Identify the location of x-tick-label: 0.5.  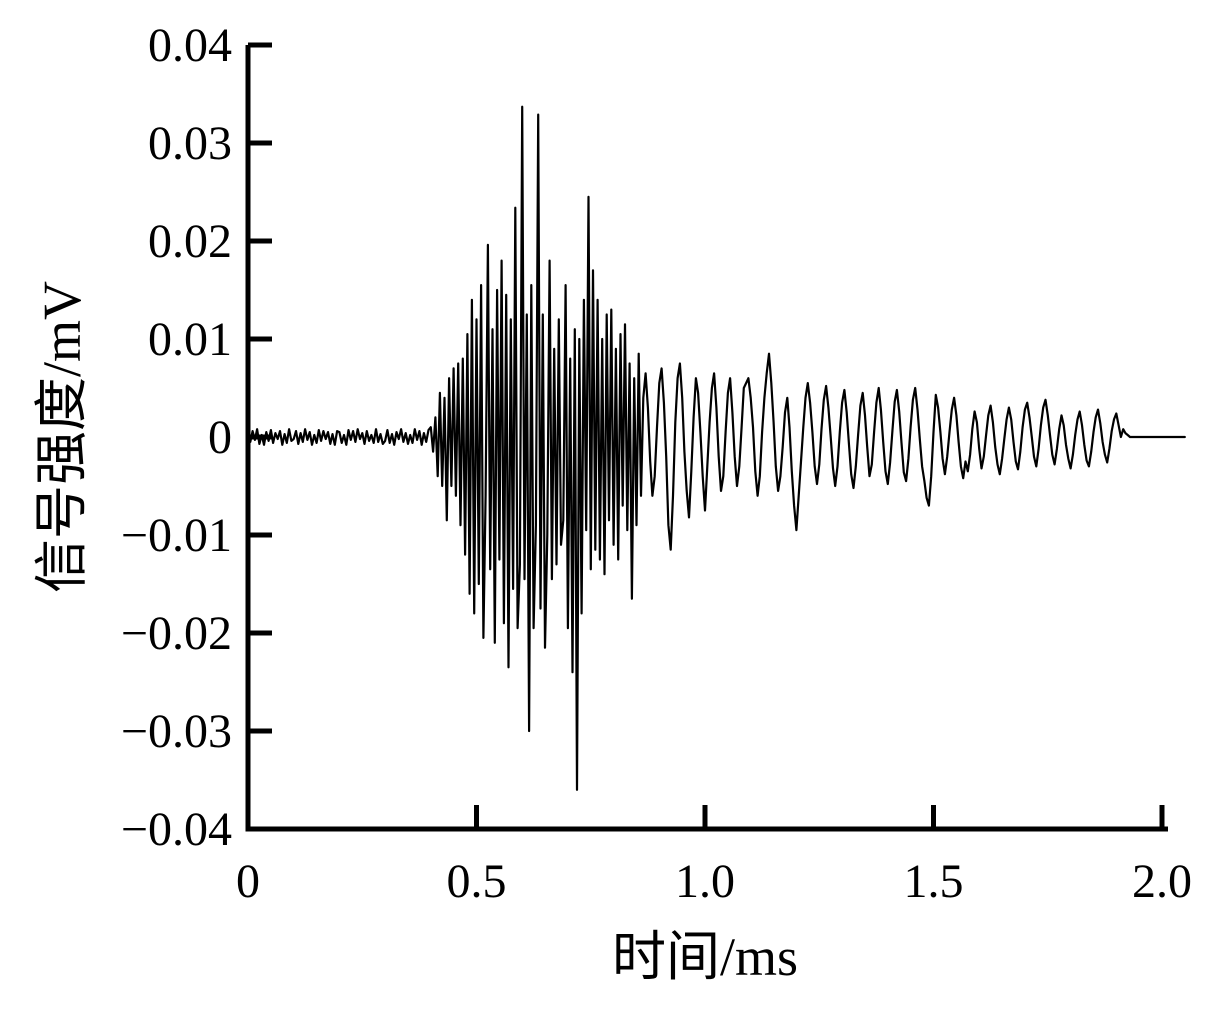
(477, 881).